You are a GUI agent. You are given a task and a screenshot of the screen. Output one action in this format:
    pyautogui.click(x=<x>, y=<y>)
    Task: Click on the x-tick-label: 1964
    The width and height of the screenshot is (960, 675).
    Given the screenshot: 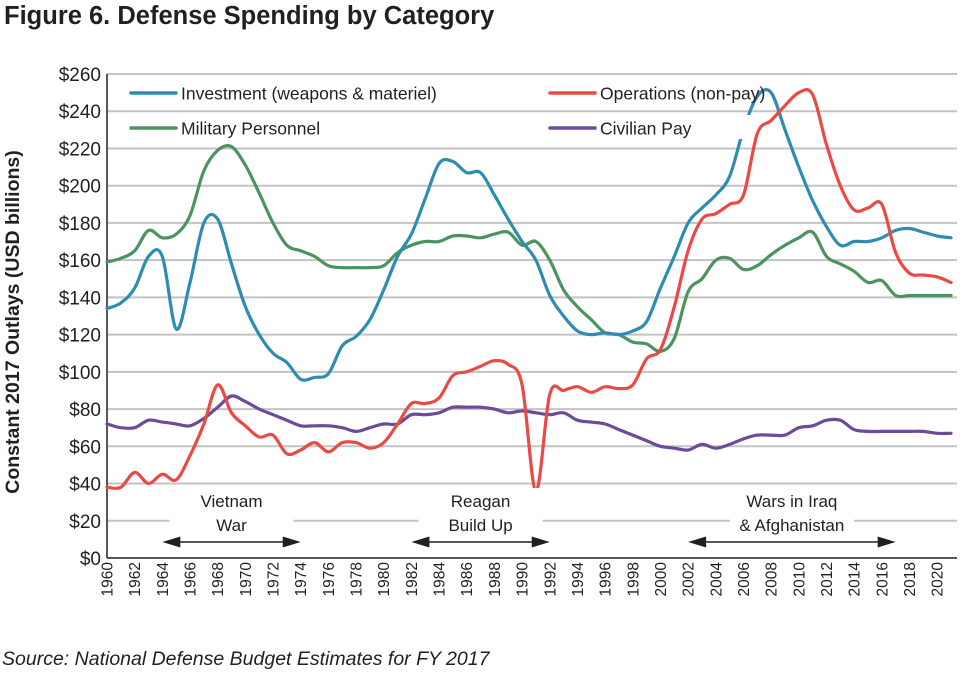 What is the action you would take?
    pyautogui.click(x=163, y=579)
    